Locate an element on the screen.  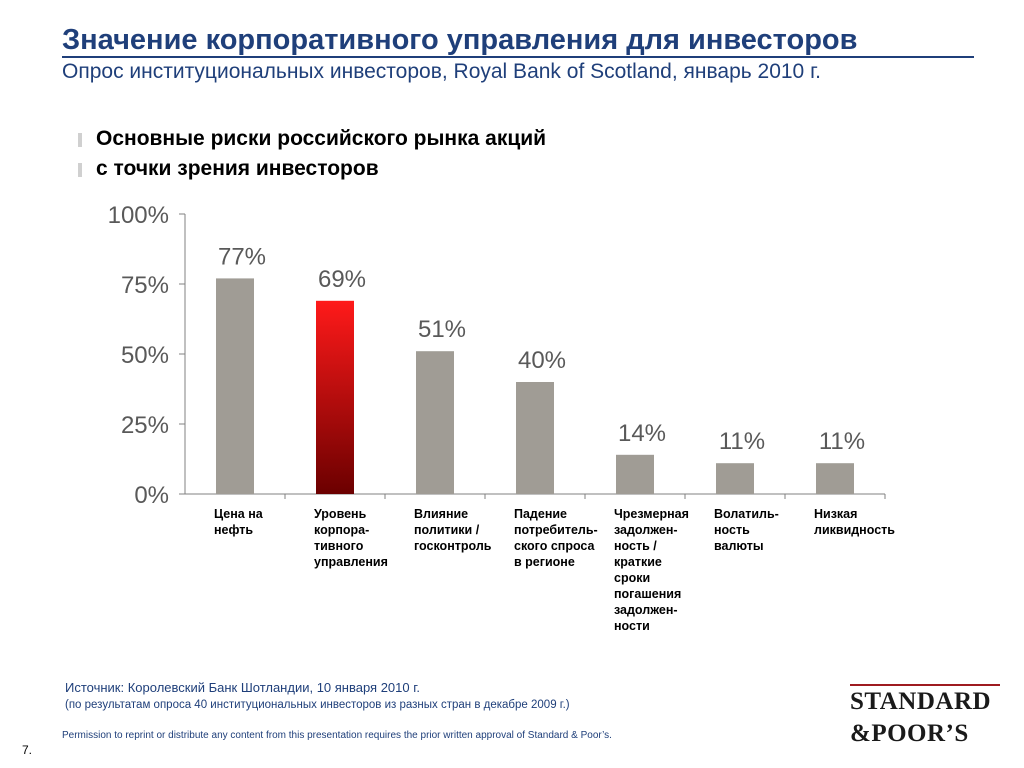
title-underline is located at coordinates (518, 57).